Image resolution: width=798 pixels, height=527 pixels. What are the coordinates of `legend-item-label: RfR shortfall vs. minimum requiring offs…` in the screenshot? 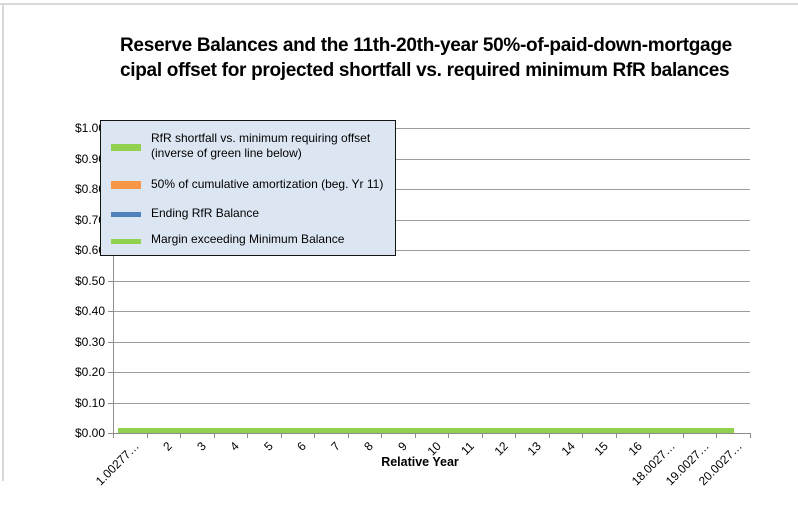 It's located at (261, 145).